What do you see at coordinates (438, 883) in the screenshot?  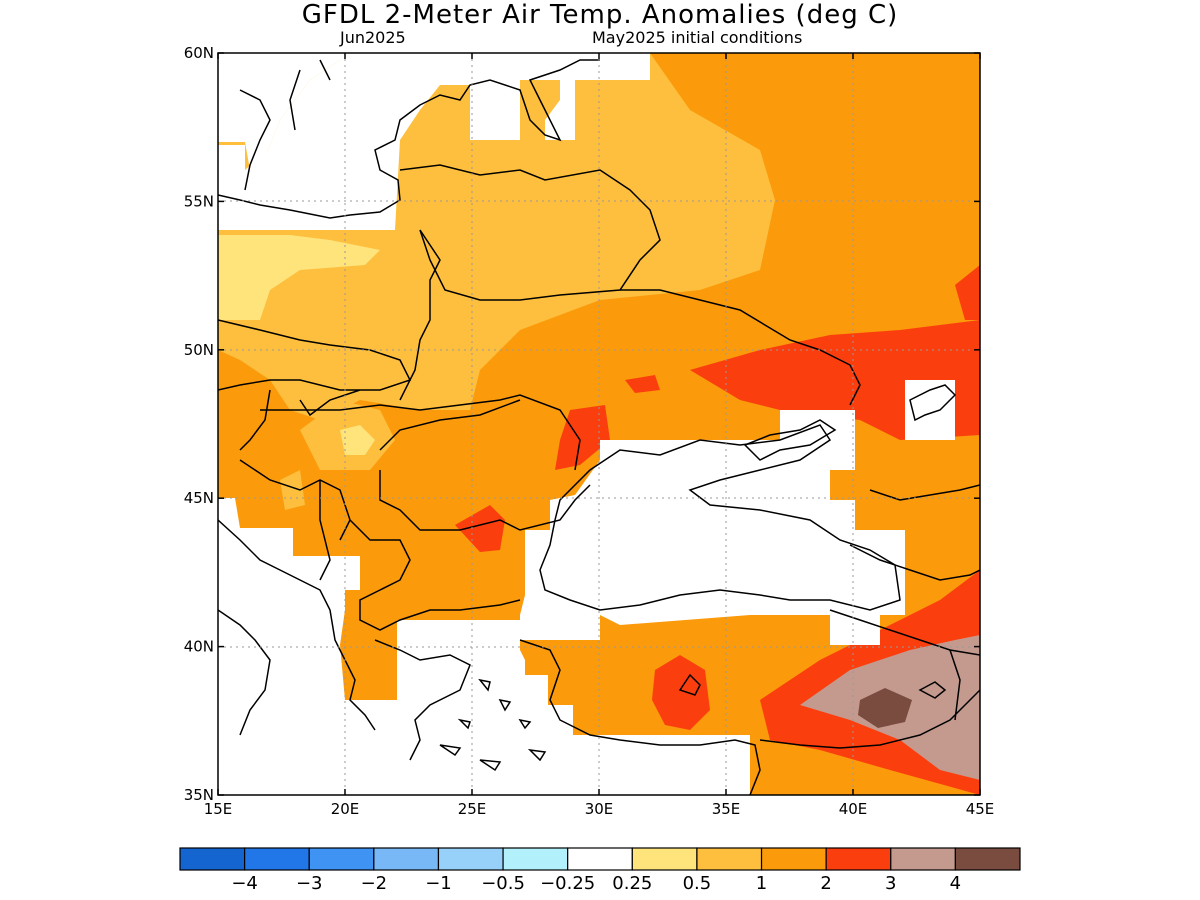 I see `colorbar-label: −1` at bounding box center [438, 883].